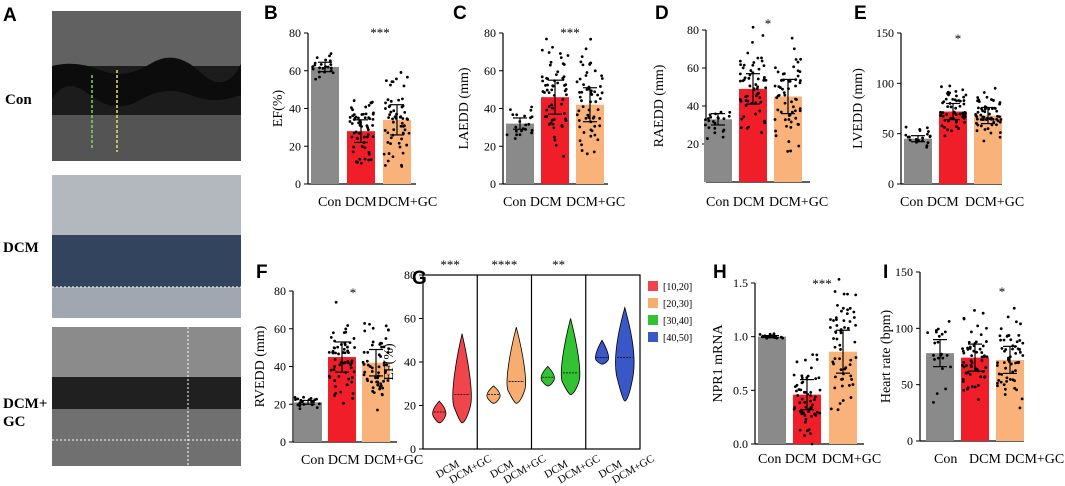 The width and height of the screenshot is (1065, 486). What do you see at coordinates (653, 303) in the screenshot?
I see `legend-swatch` at bounding box center [653, 303].